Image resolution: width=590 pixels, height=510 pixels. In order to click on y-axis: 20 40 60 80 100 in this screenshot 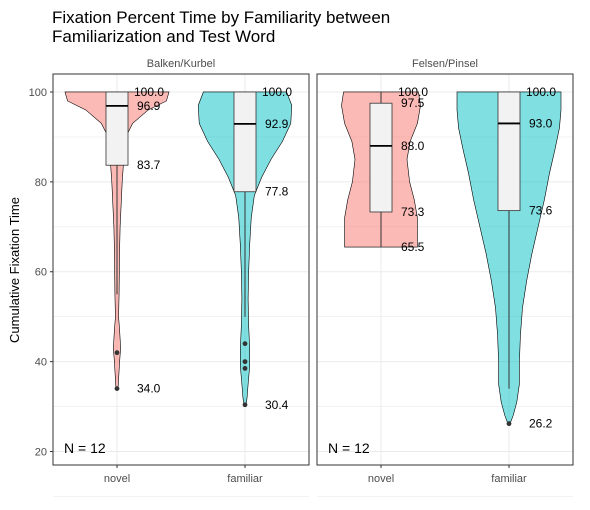, I will do `click(41, 273)`.